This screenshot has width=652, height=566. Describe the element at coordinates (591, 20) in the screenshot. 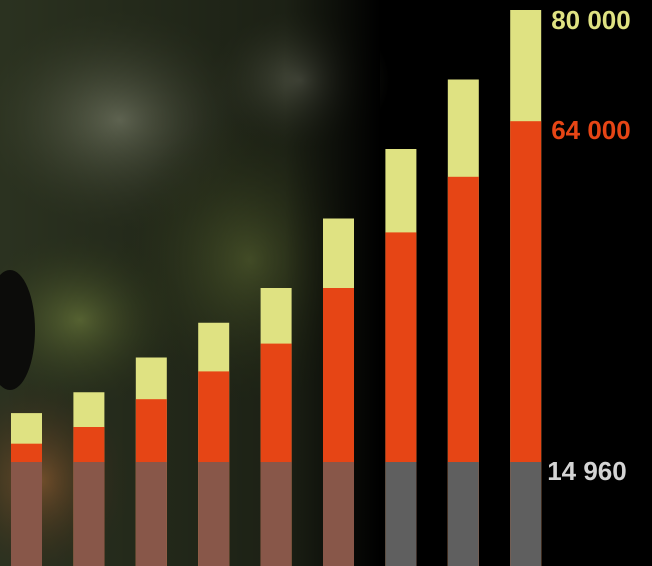

I see `value-label: 80 000` at that location.